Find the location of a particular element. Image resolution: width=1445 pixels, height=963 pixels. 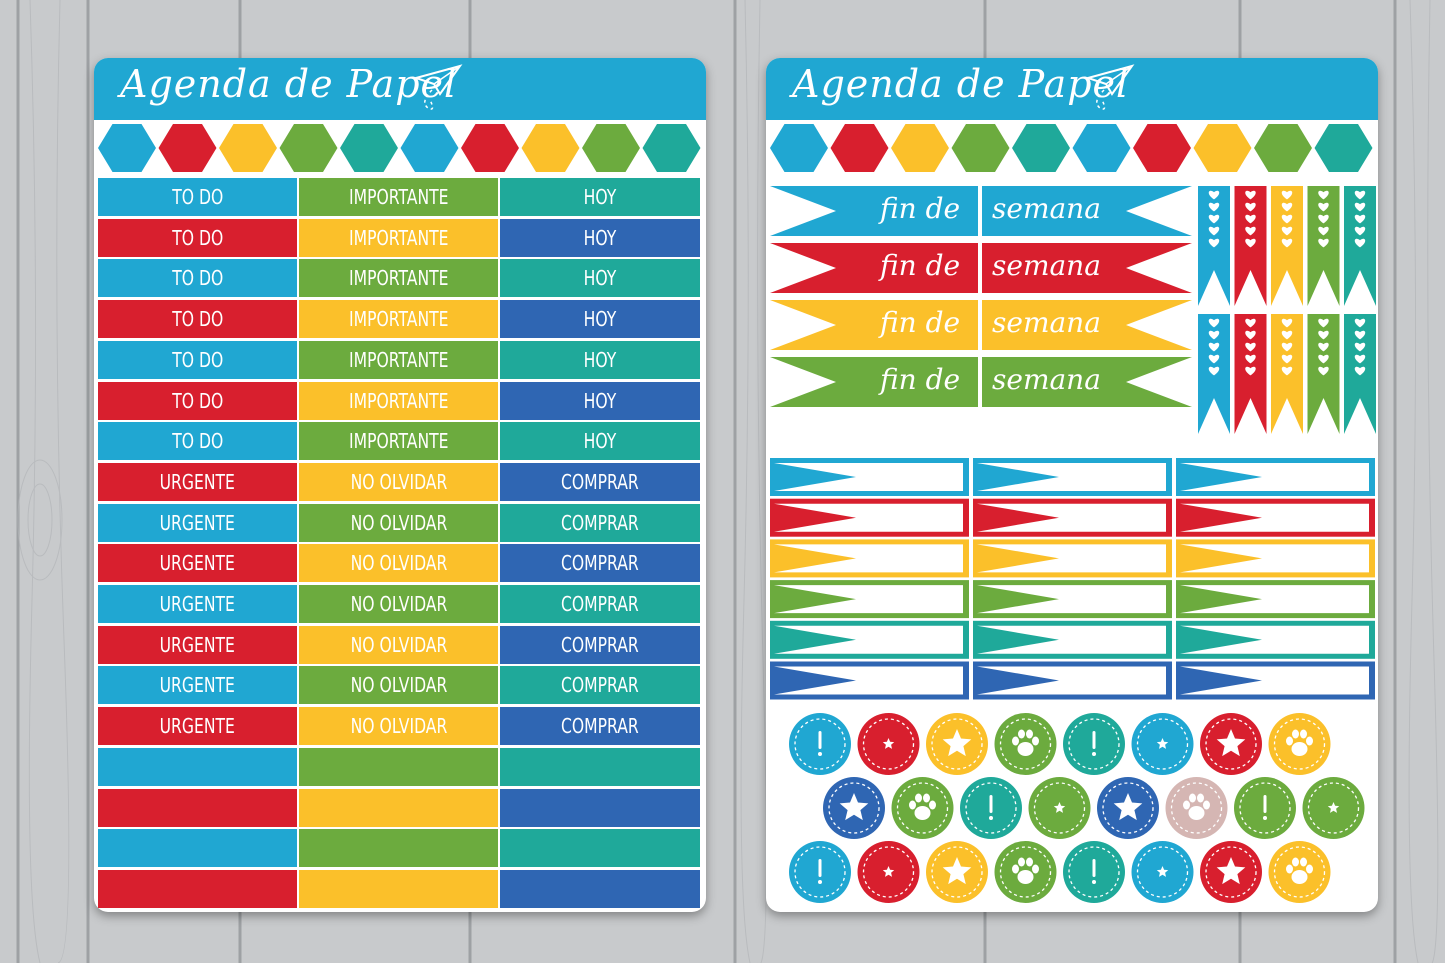

label-sticker: HOY is located at coordinates (600, 237).